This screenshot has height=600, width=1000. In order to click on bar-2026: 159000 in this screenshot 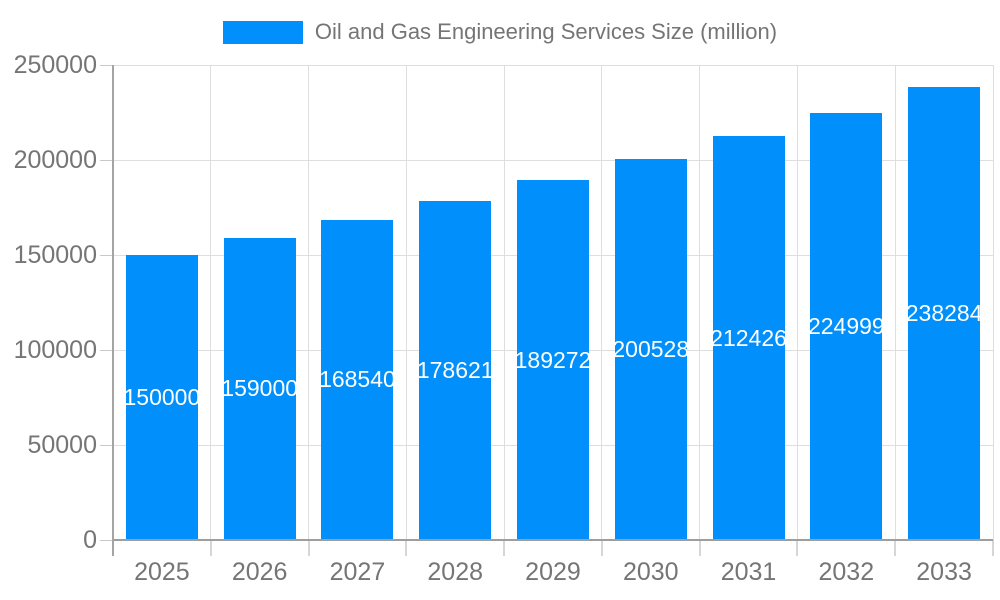, I will do `click(259, 388)`.